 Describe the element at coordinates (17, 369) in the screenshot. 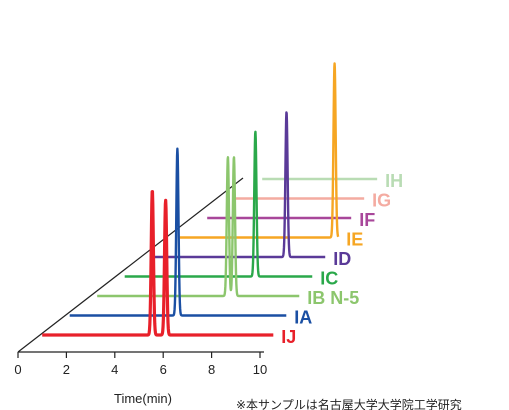

I see `x-tick-label: 0` at that location.